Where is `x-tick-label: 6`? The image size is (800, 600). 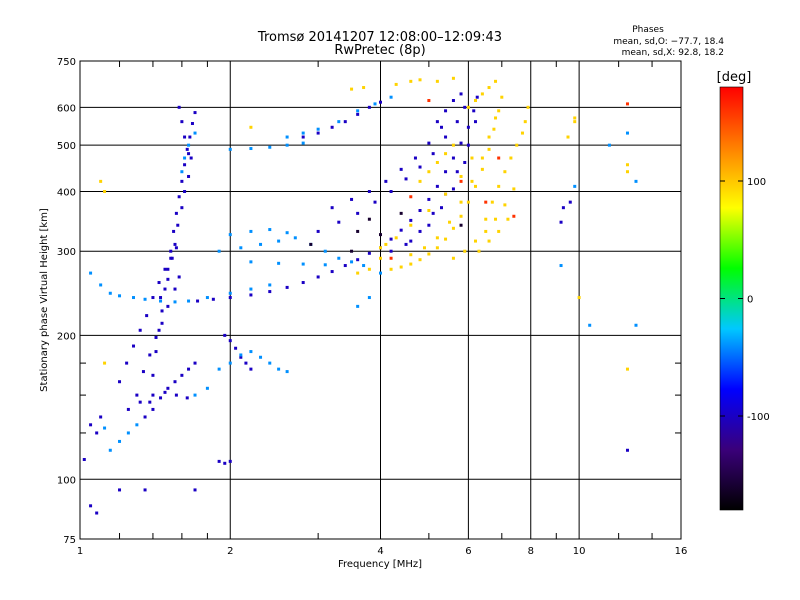
x-tick-label: 6 is located at coordinates (468, 551).